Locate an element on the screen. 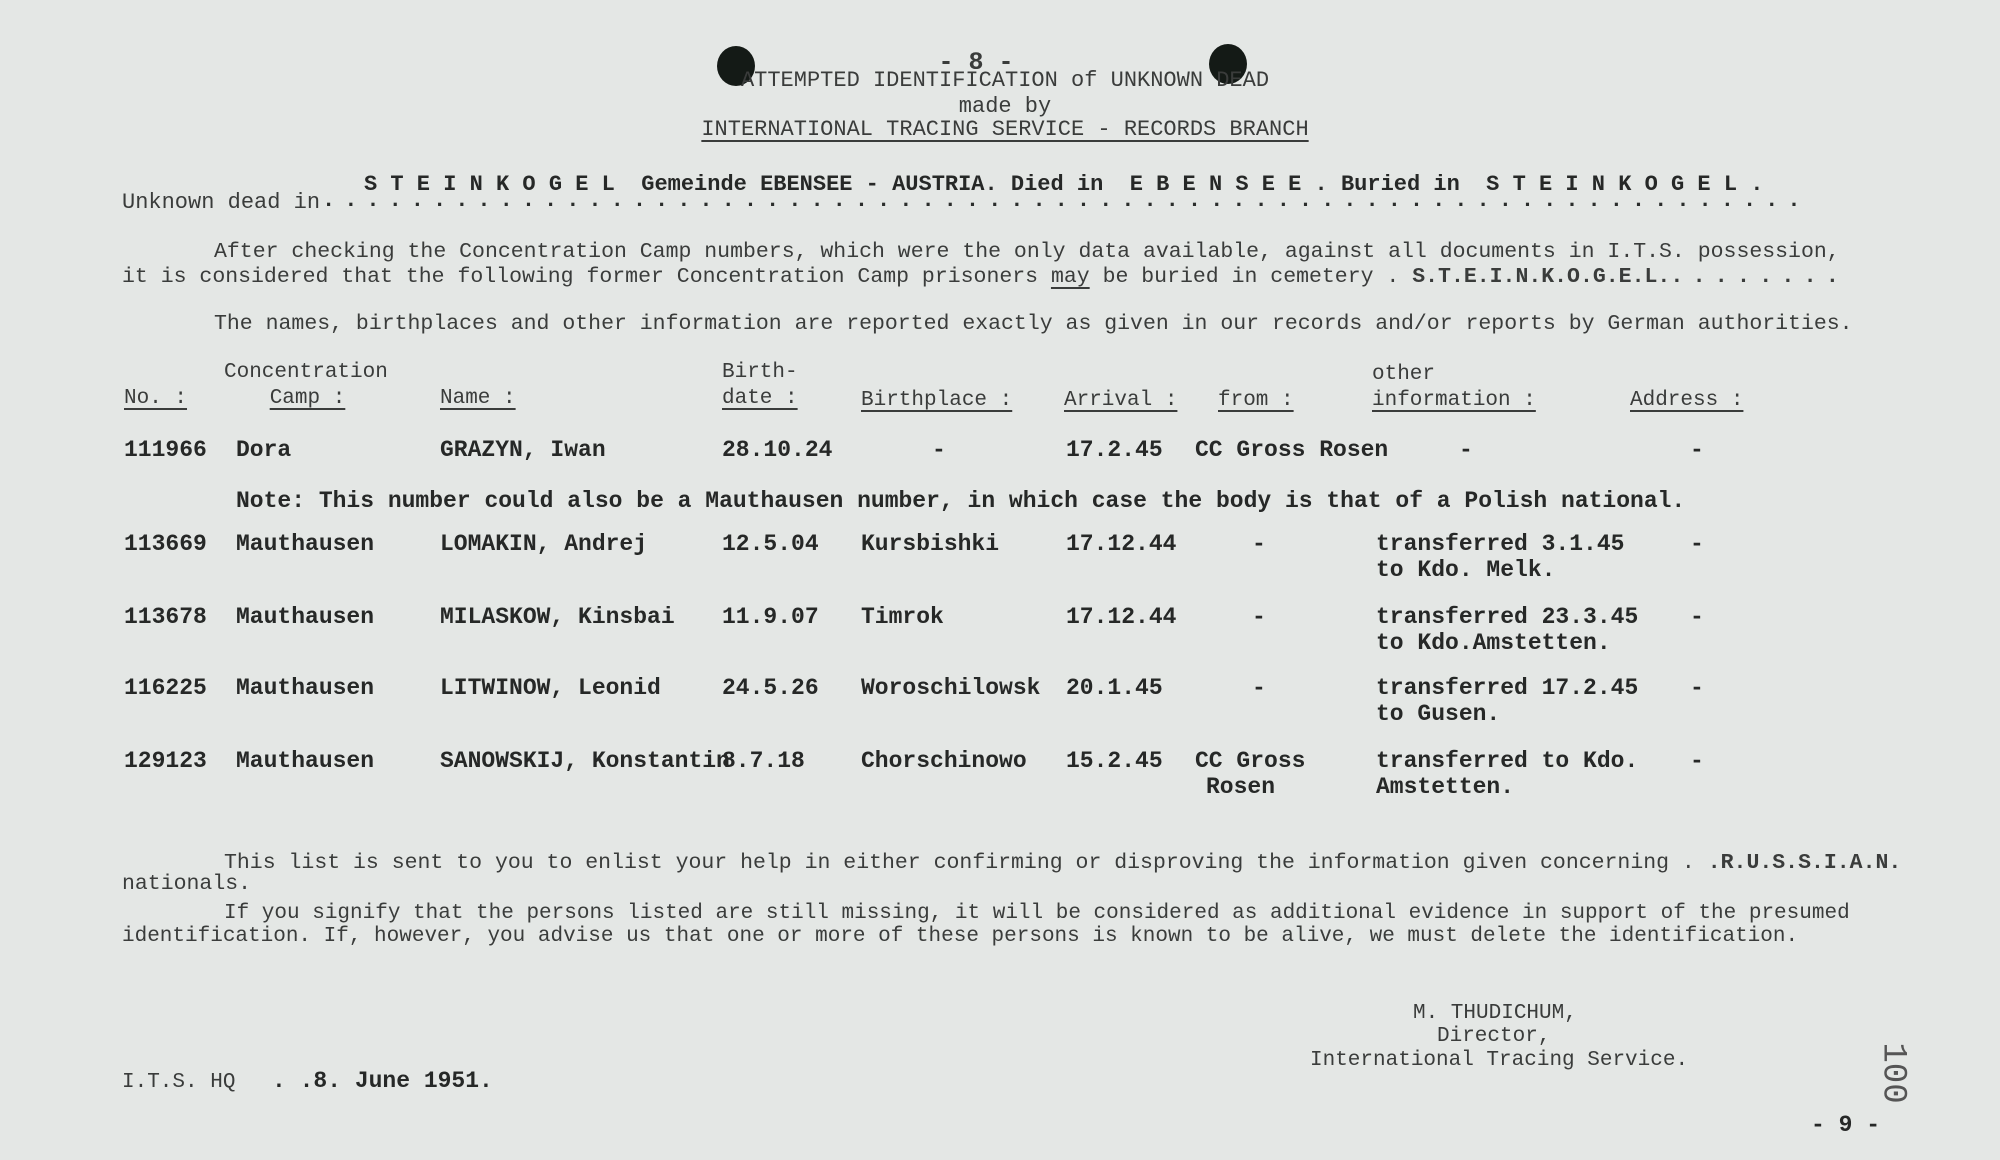 This screenshot has width=2000, height=1160. header-birthdate-top: Birth- is located at coordinates (760, 372).